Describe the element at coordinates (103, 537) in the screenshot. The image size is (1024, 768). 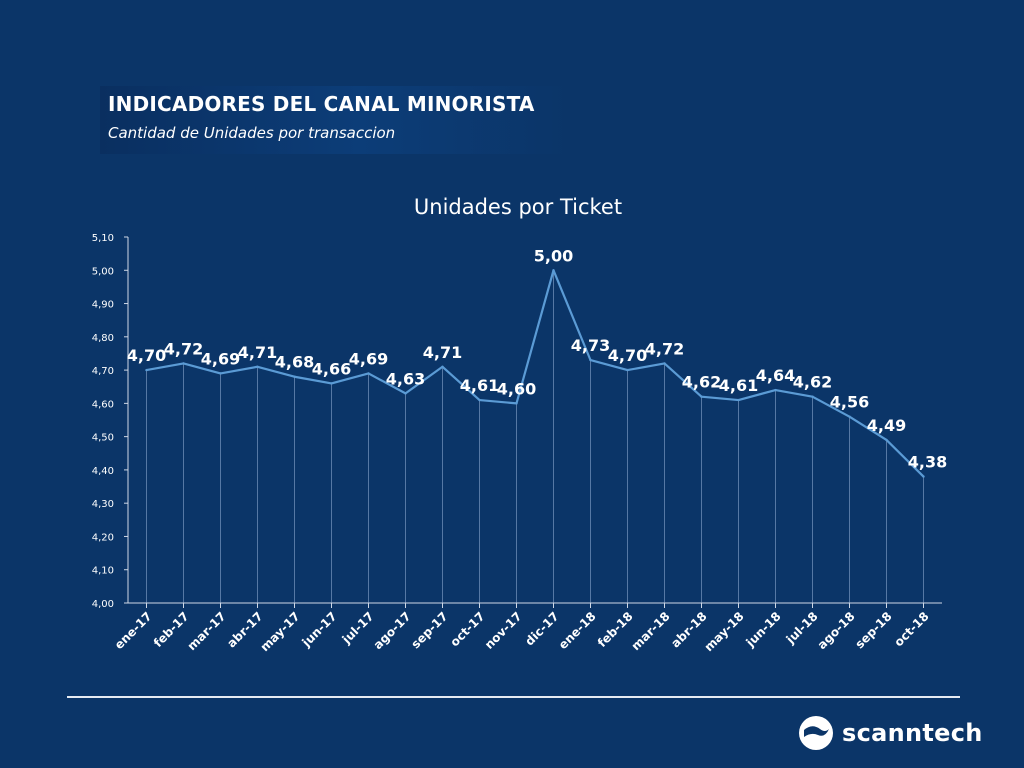
I see `y-tick-label: 4,20` at that location.